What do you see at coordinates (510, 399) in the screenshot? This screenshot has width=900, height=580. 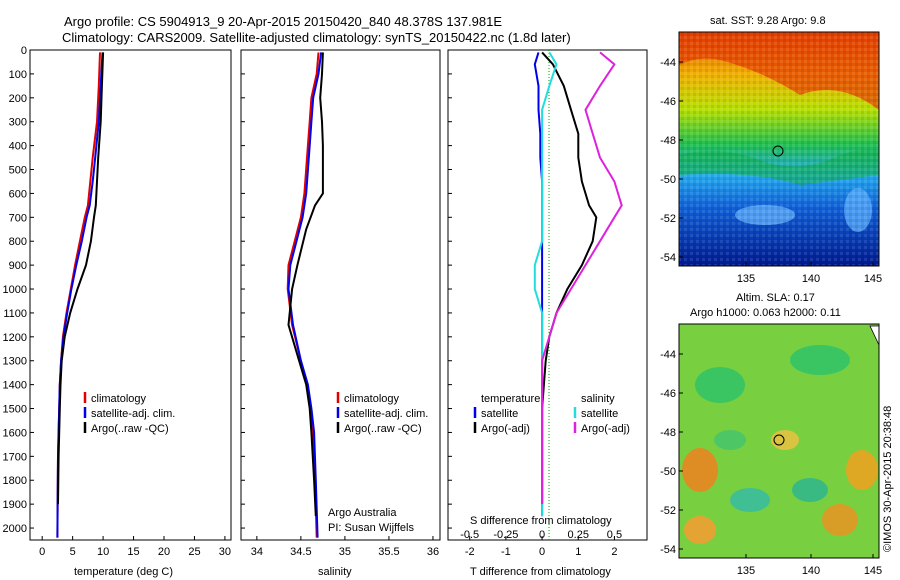 I see `diff-legend-temp-title: temperature` at bounding box center [510, 399].